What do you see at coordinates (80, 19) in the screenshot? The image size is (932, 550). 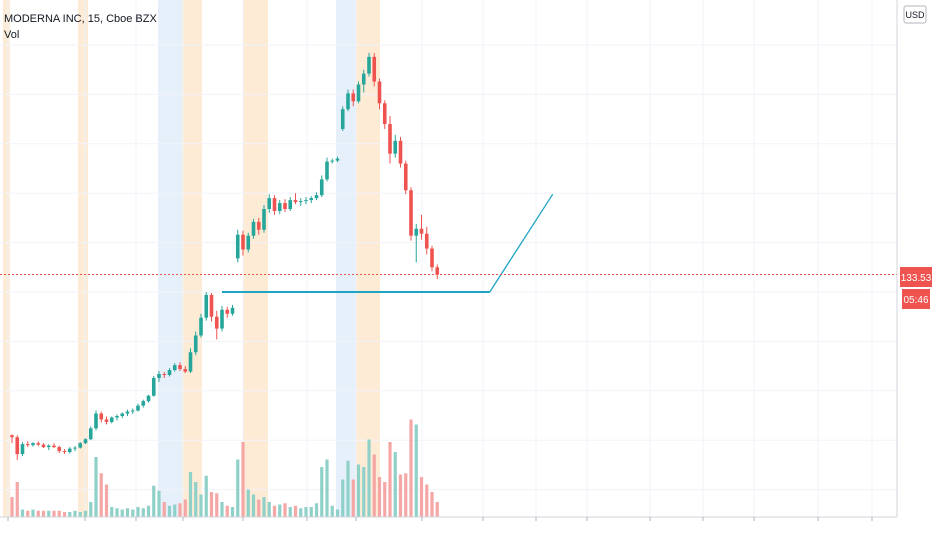 I see `symbol-title: MODERNA INC, 15, Cboe BZX` at bounding box center [80, 19].